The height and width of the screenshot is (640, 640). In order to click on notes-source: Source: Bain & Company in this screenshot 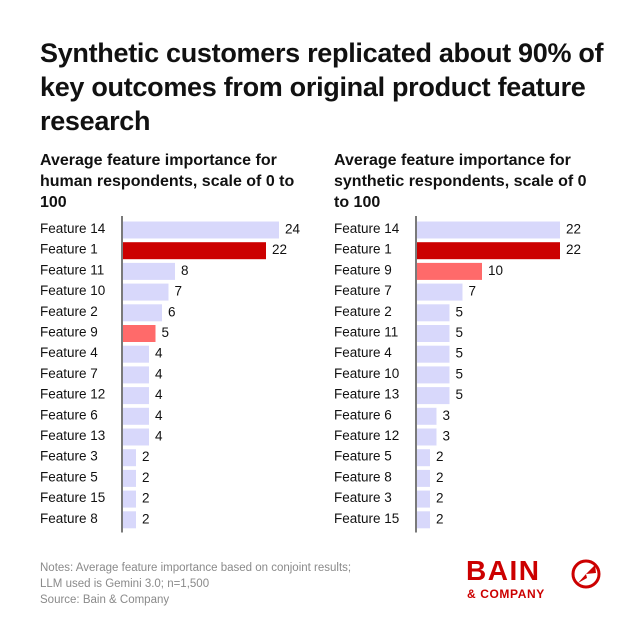, I will do `click(105, 600)`.